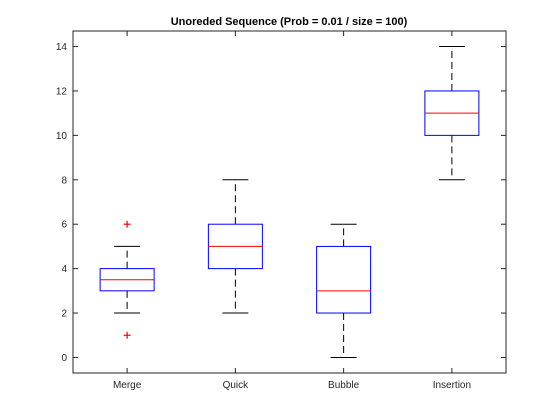 The height and width of the screenshot is (420, 560). I want to click on box-insertion, so click(452, 113).